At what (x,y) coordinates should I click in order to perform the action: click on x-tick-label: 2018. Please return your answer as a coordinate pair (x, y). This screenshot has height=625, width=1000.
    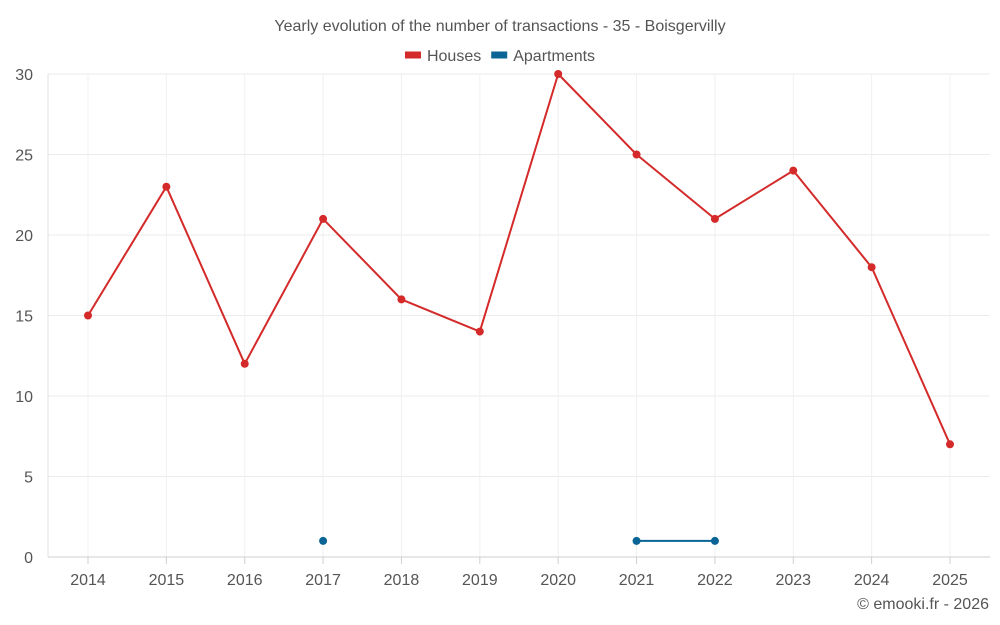
    Looking at the image, I should click on (402, 580).